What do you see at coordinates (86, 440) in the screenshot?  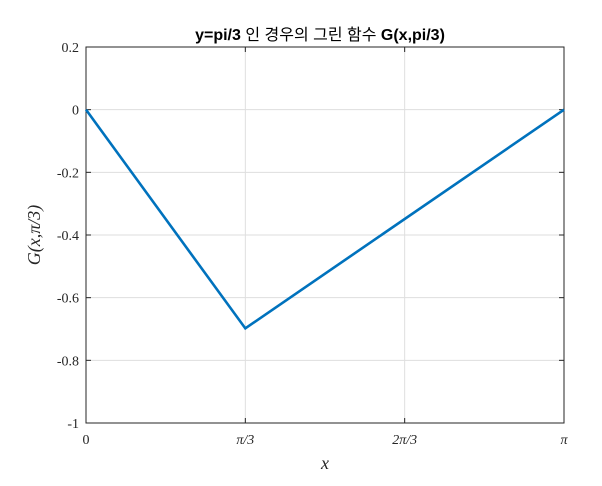 I see `x-tick-label-0: 0` at bounding box center [86, 440].